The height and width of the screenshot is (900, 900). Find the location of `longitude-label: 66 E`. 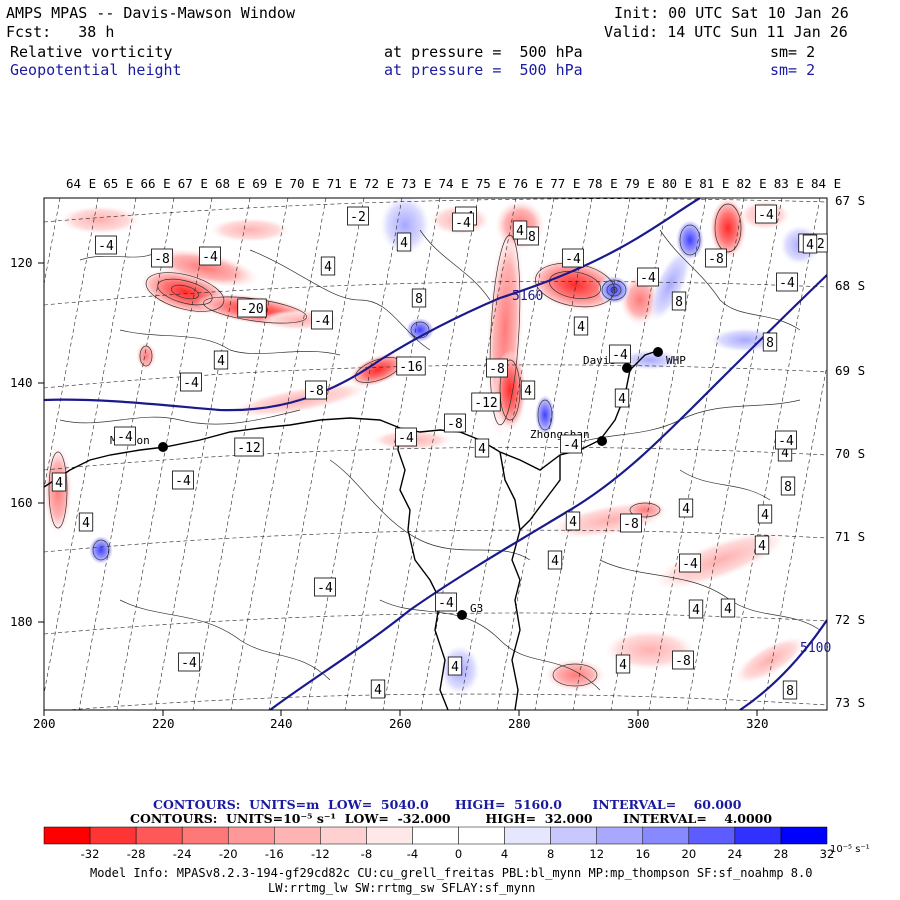

longitude-label: 66 E is located at coordinates (156, 183).